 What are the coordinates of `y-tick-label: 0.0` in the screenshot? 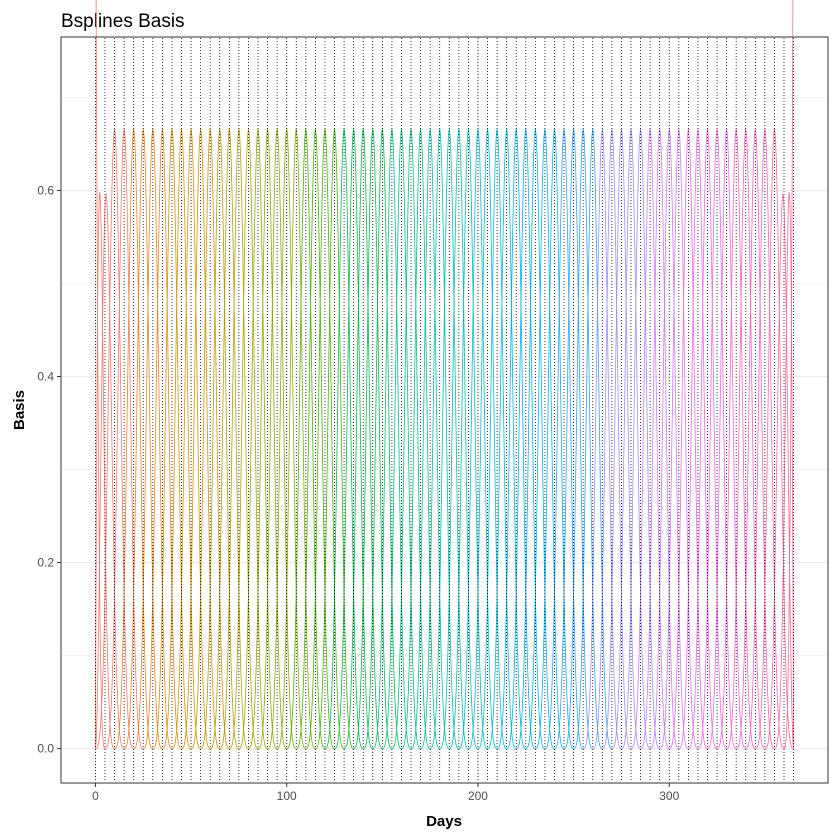 It's located at (45, 749).